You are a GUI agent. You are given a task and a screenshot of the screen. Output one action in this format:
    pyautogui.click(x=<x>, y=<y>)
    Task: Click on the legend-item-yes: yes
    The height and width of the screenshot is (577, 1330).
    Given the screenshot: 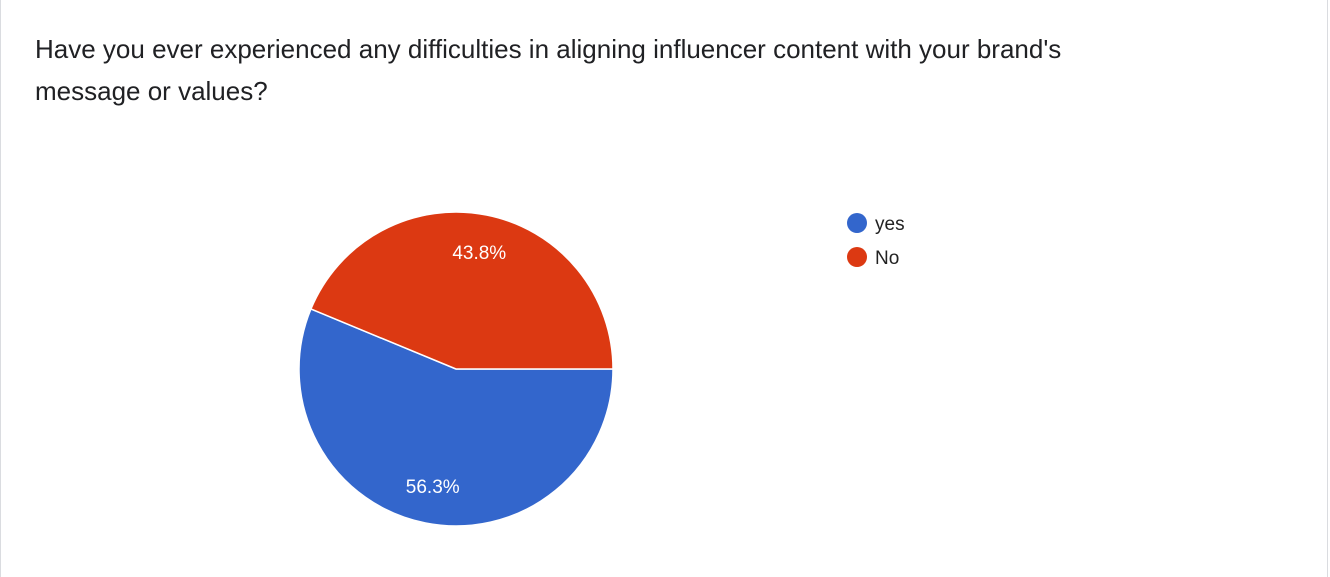 What is the action you would take?
    pyautogui.click(x=876, y=224)
    